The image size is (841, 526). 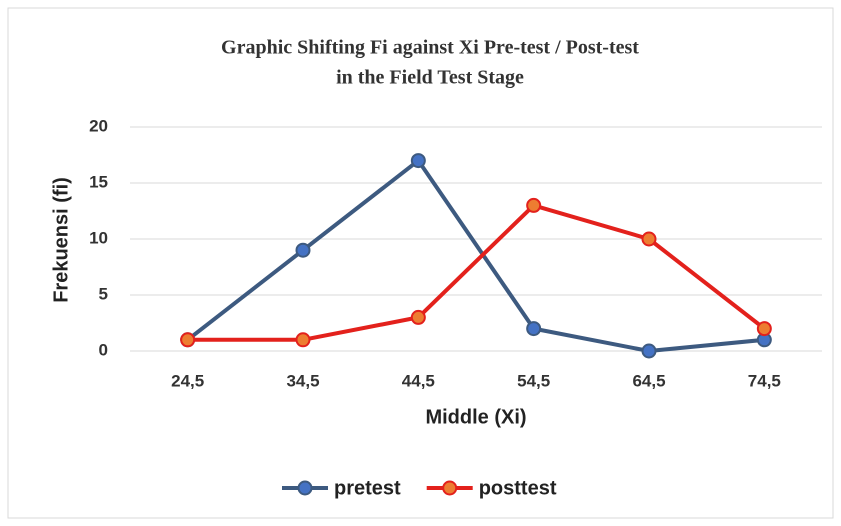 I want to click on x-tick-label: 44,5, so click(x=418, y=380).